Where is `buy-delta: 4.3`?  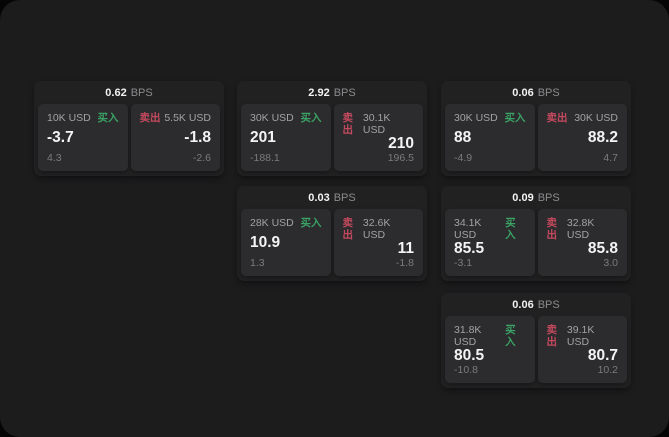 buy-delta: 4.3 is located at coordinates (54, 158).